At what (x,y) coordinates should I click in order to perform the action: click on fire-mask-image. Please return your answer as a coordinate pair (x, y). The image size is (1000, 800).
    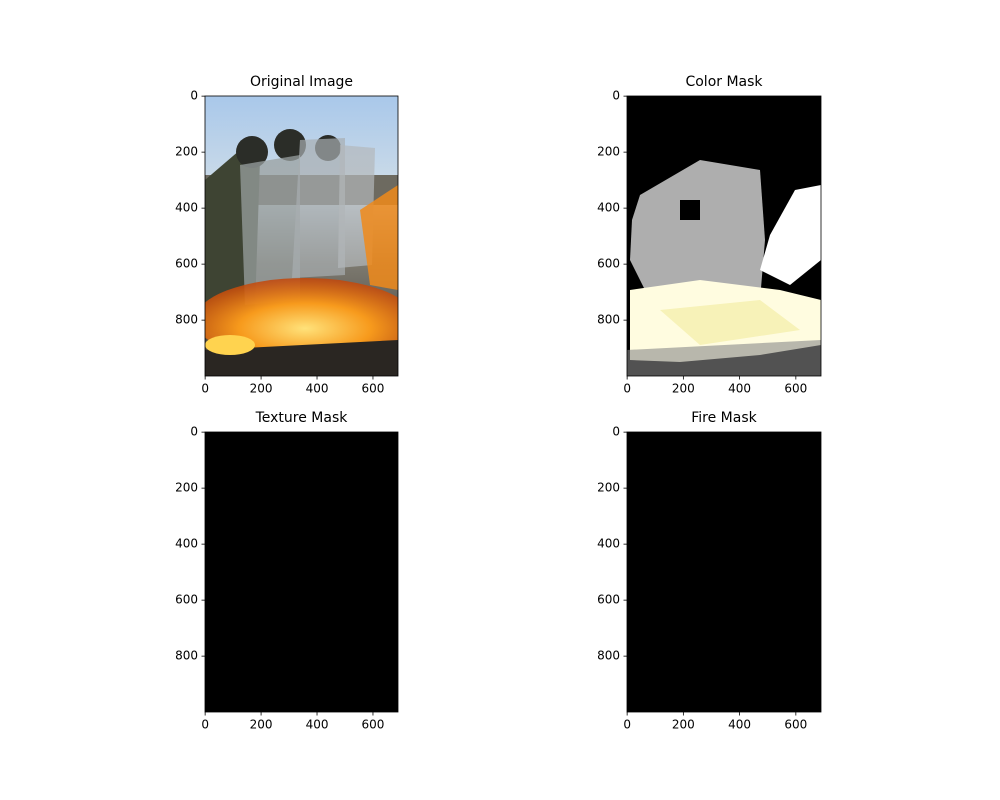
    Looking at the image, I should click on (724, 572).